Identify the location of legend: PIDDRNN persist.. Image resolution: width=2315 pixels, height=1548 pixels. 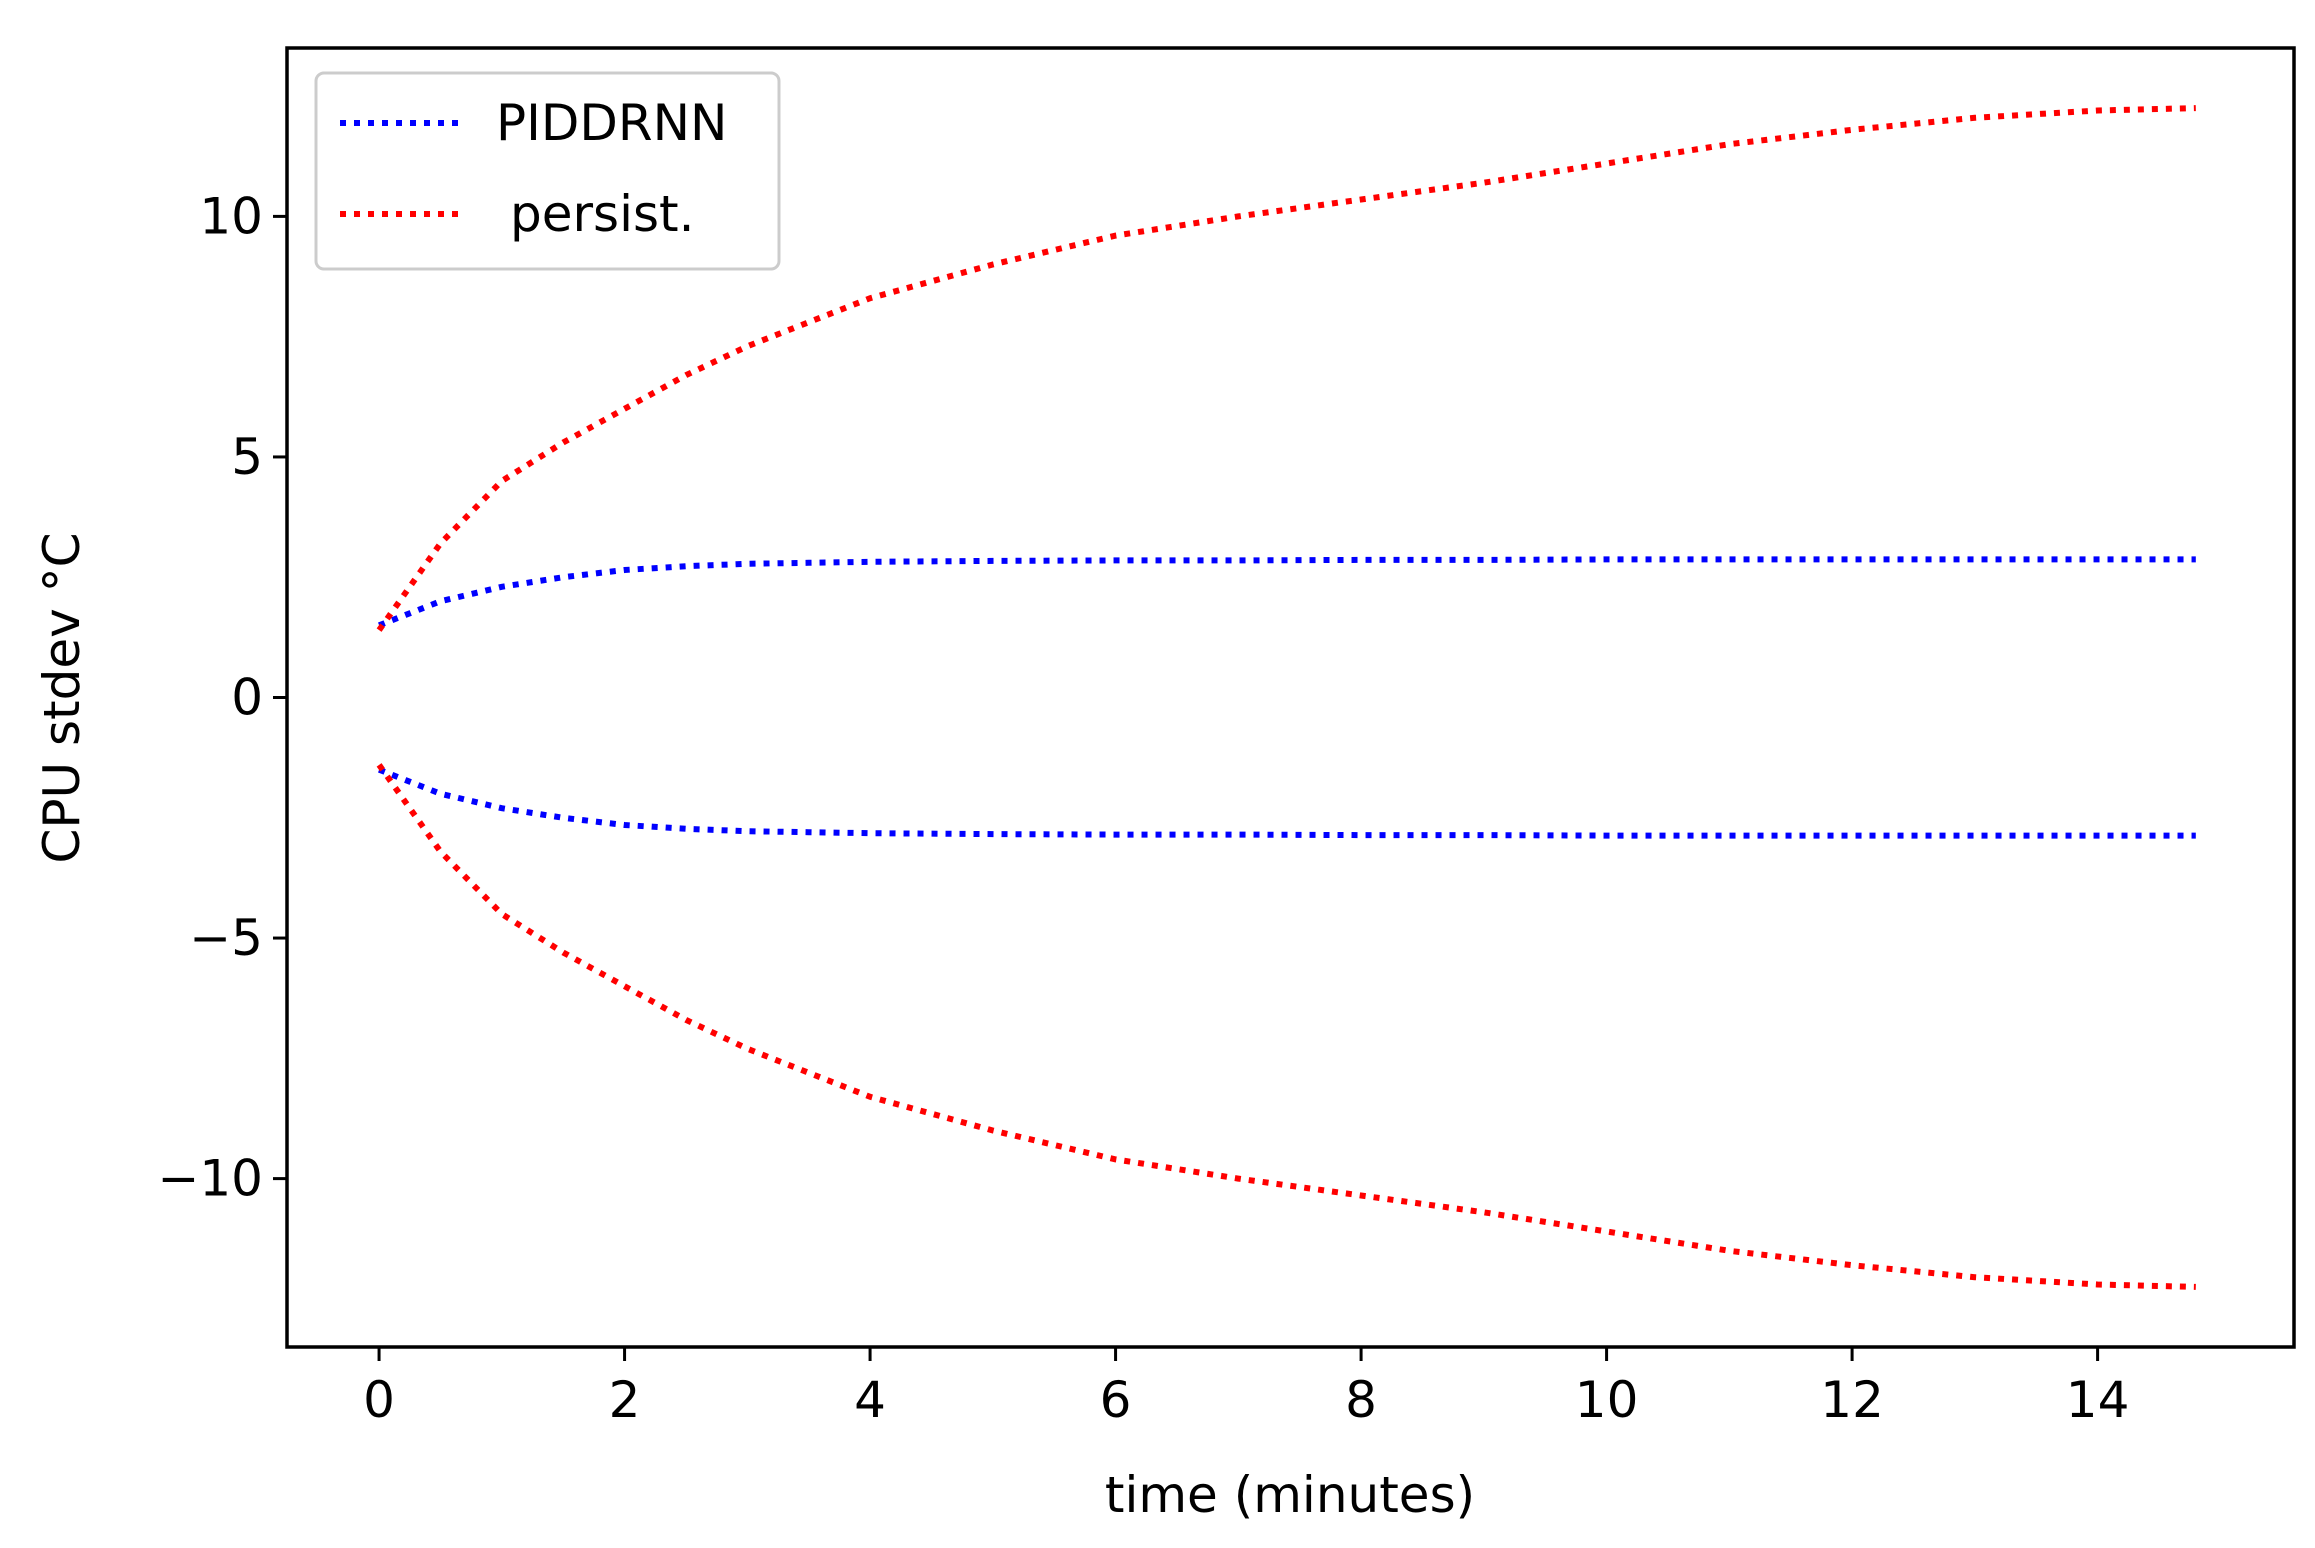
(547, 171).